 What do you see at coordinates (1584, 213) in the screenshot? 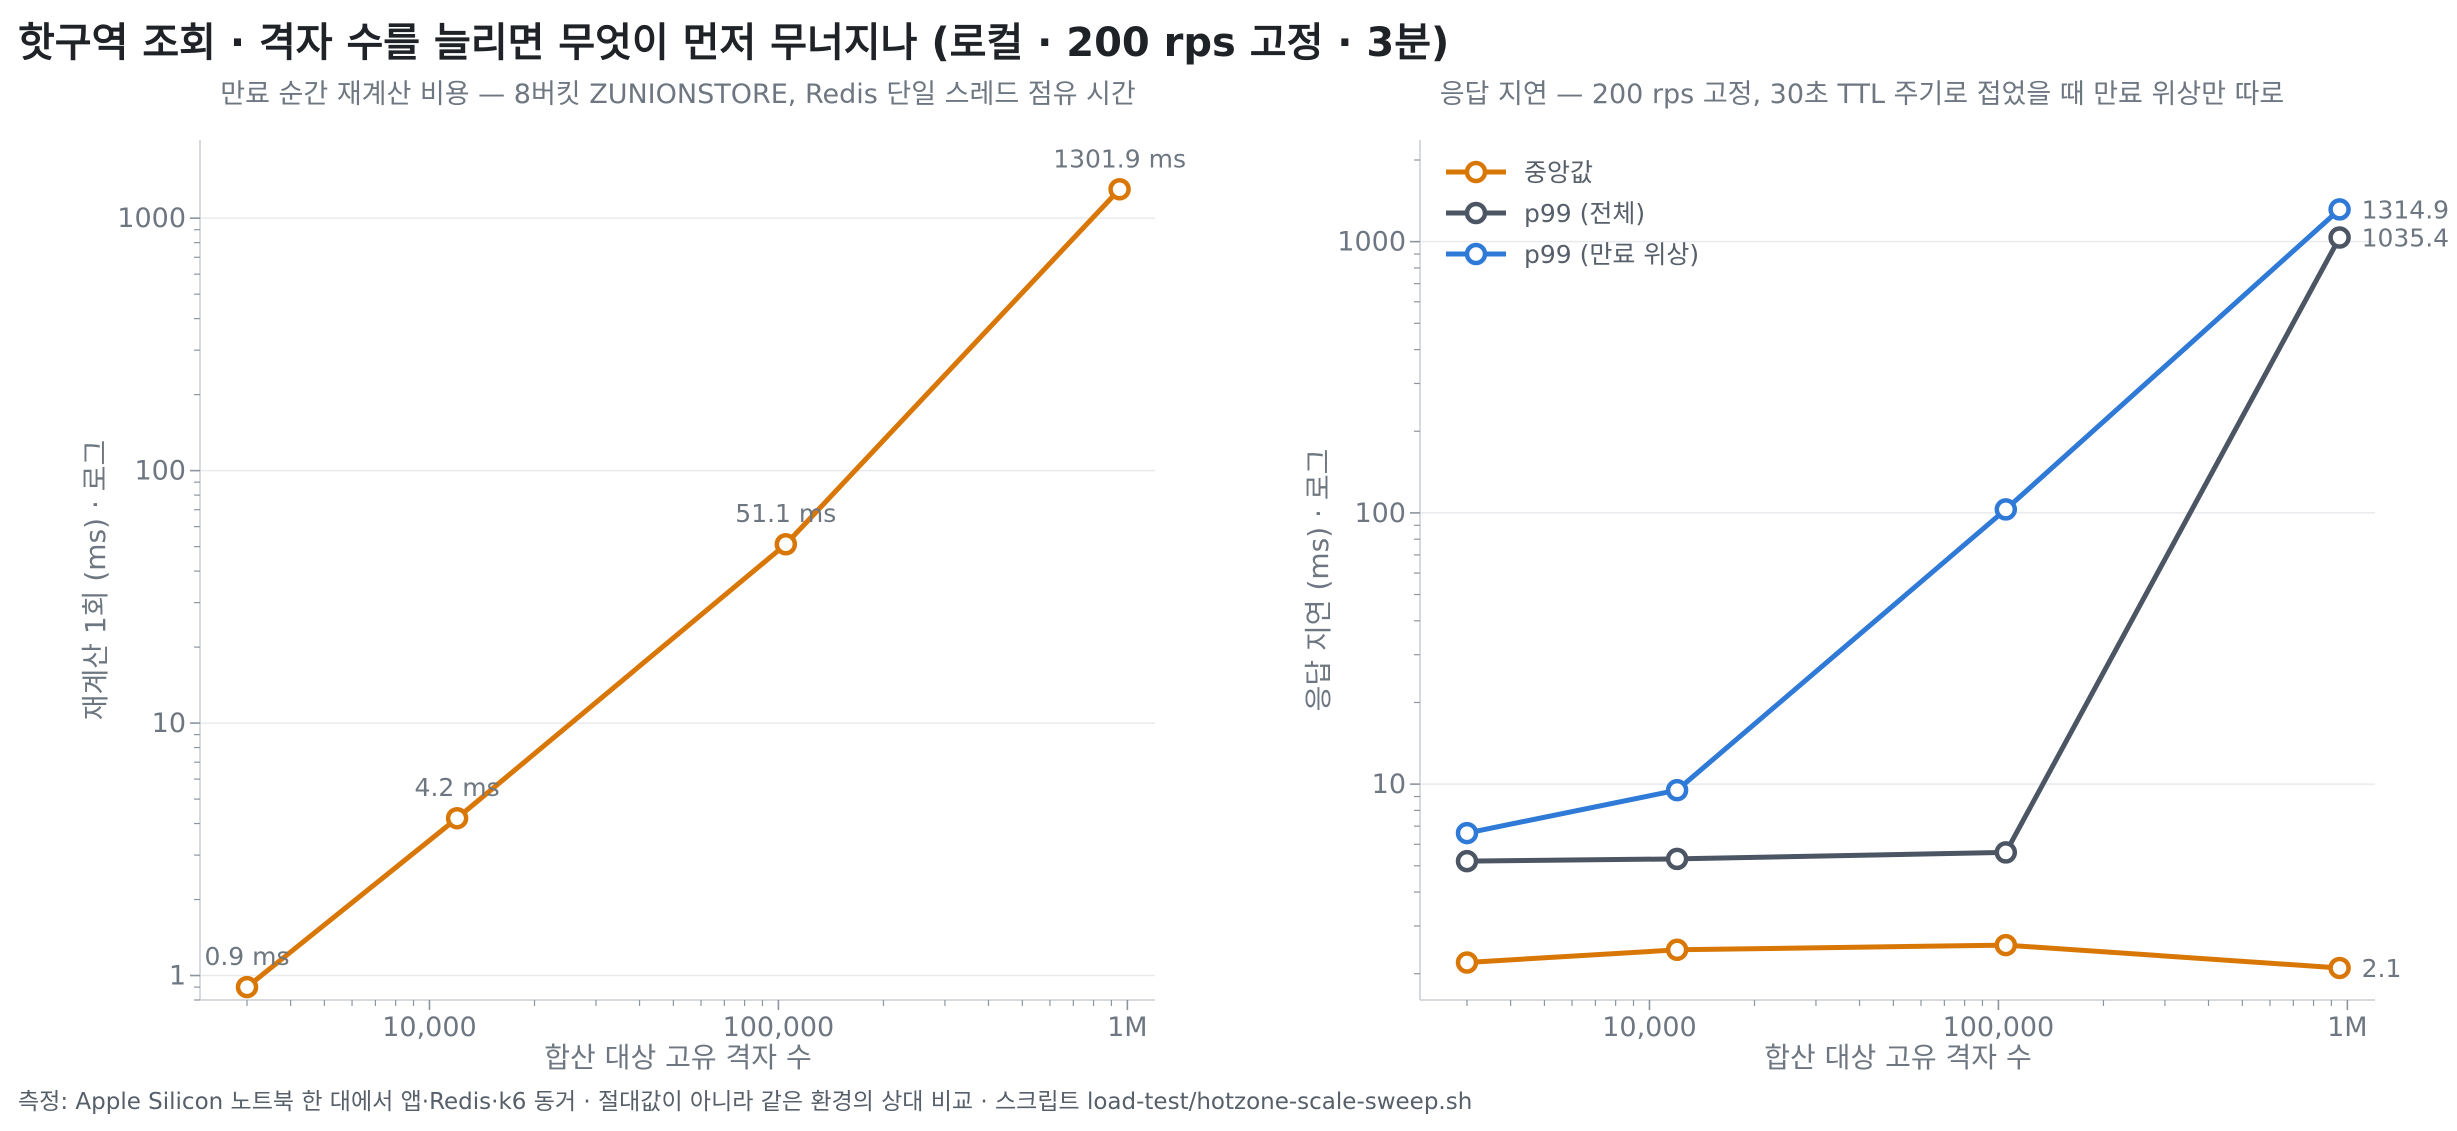
I see `legend-label: p99 (전체)` at bounding box center [1584, 213].